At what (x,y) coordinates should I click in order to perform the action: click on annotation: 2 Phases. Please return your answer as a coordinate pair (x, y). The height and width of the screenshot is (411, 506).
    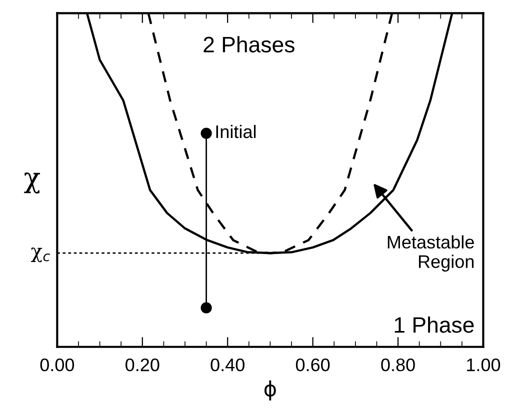
    Looking at the image, I should click on (249, 44).